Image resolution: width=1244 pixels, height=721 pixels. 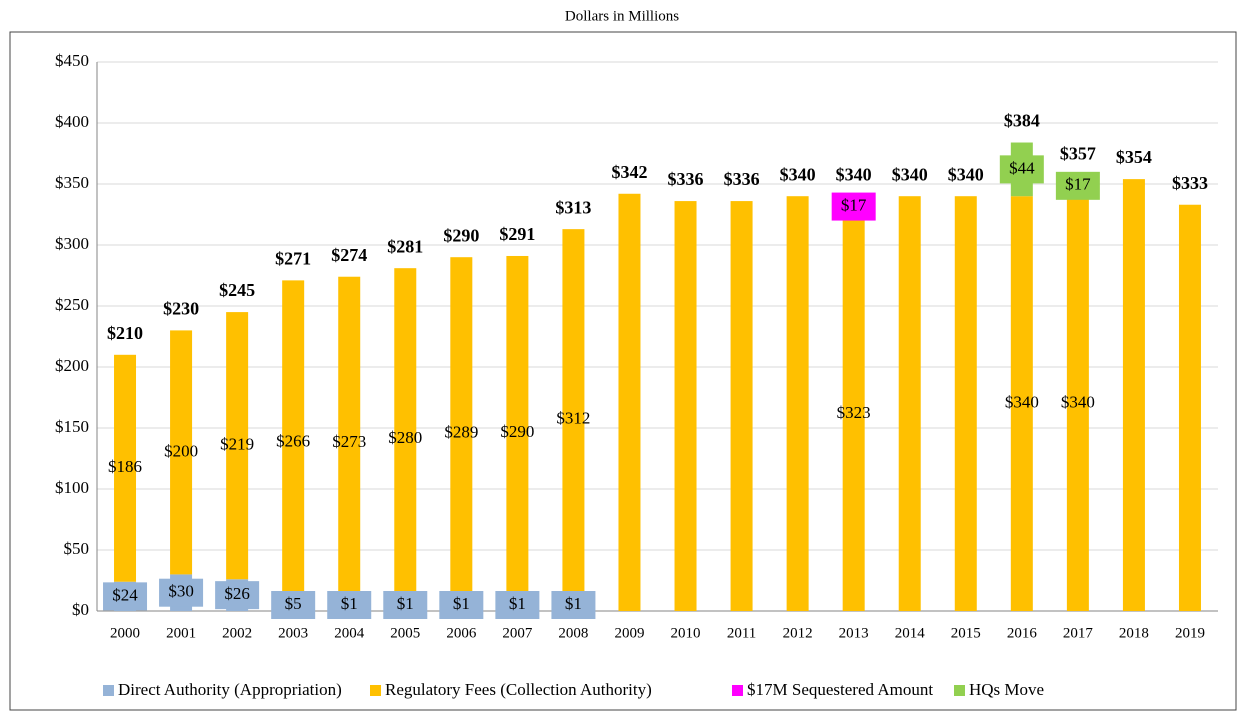 What do you see at coordinates (72, 182) in the screenshot?
I see `y-tick-label: $350` at bounding box center [72, 182].